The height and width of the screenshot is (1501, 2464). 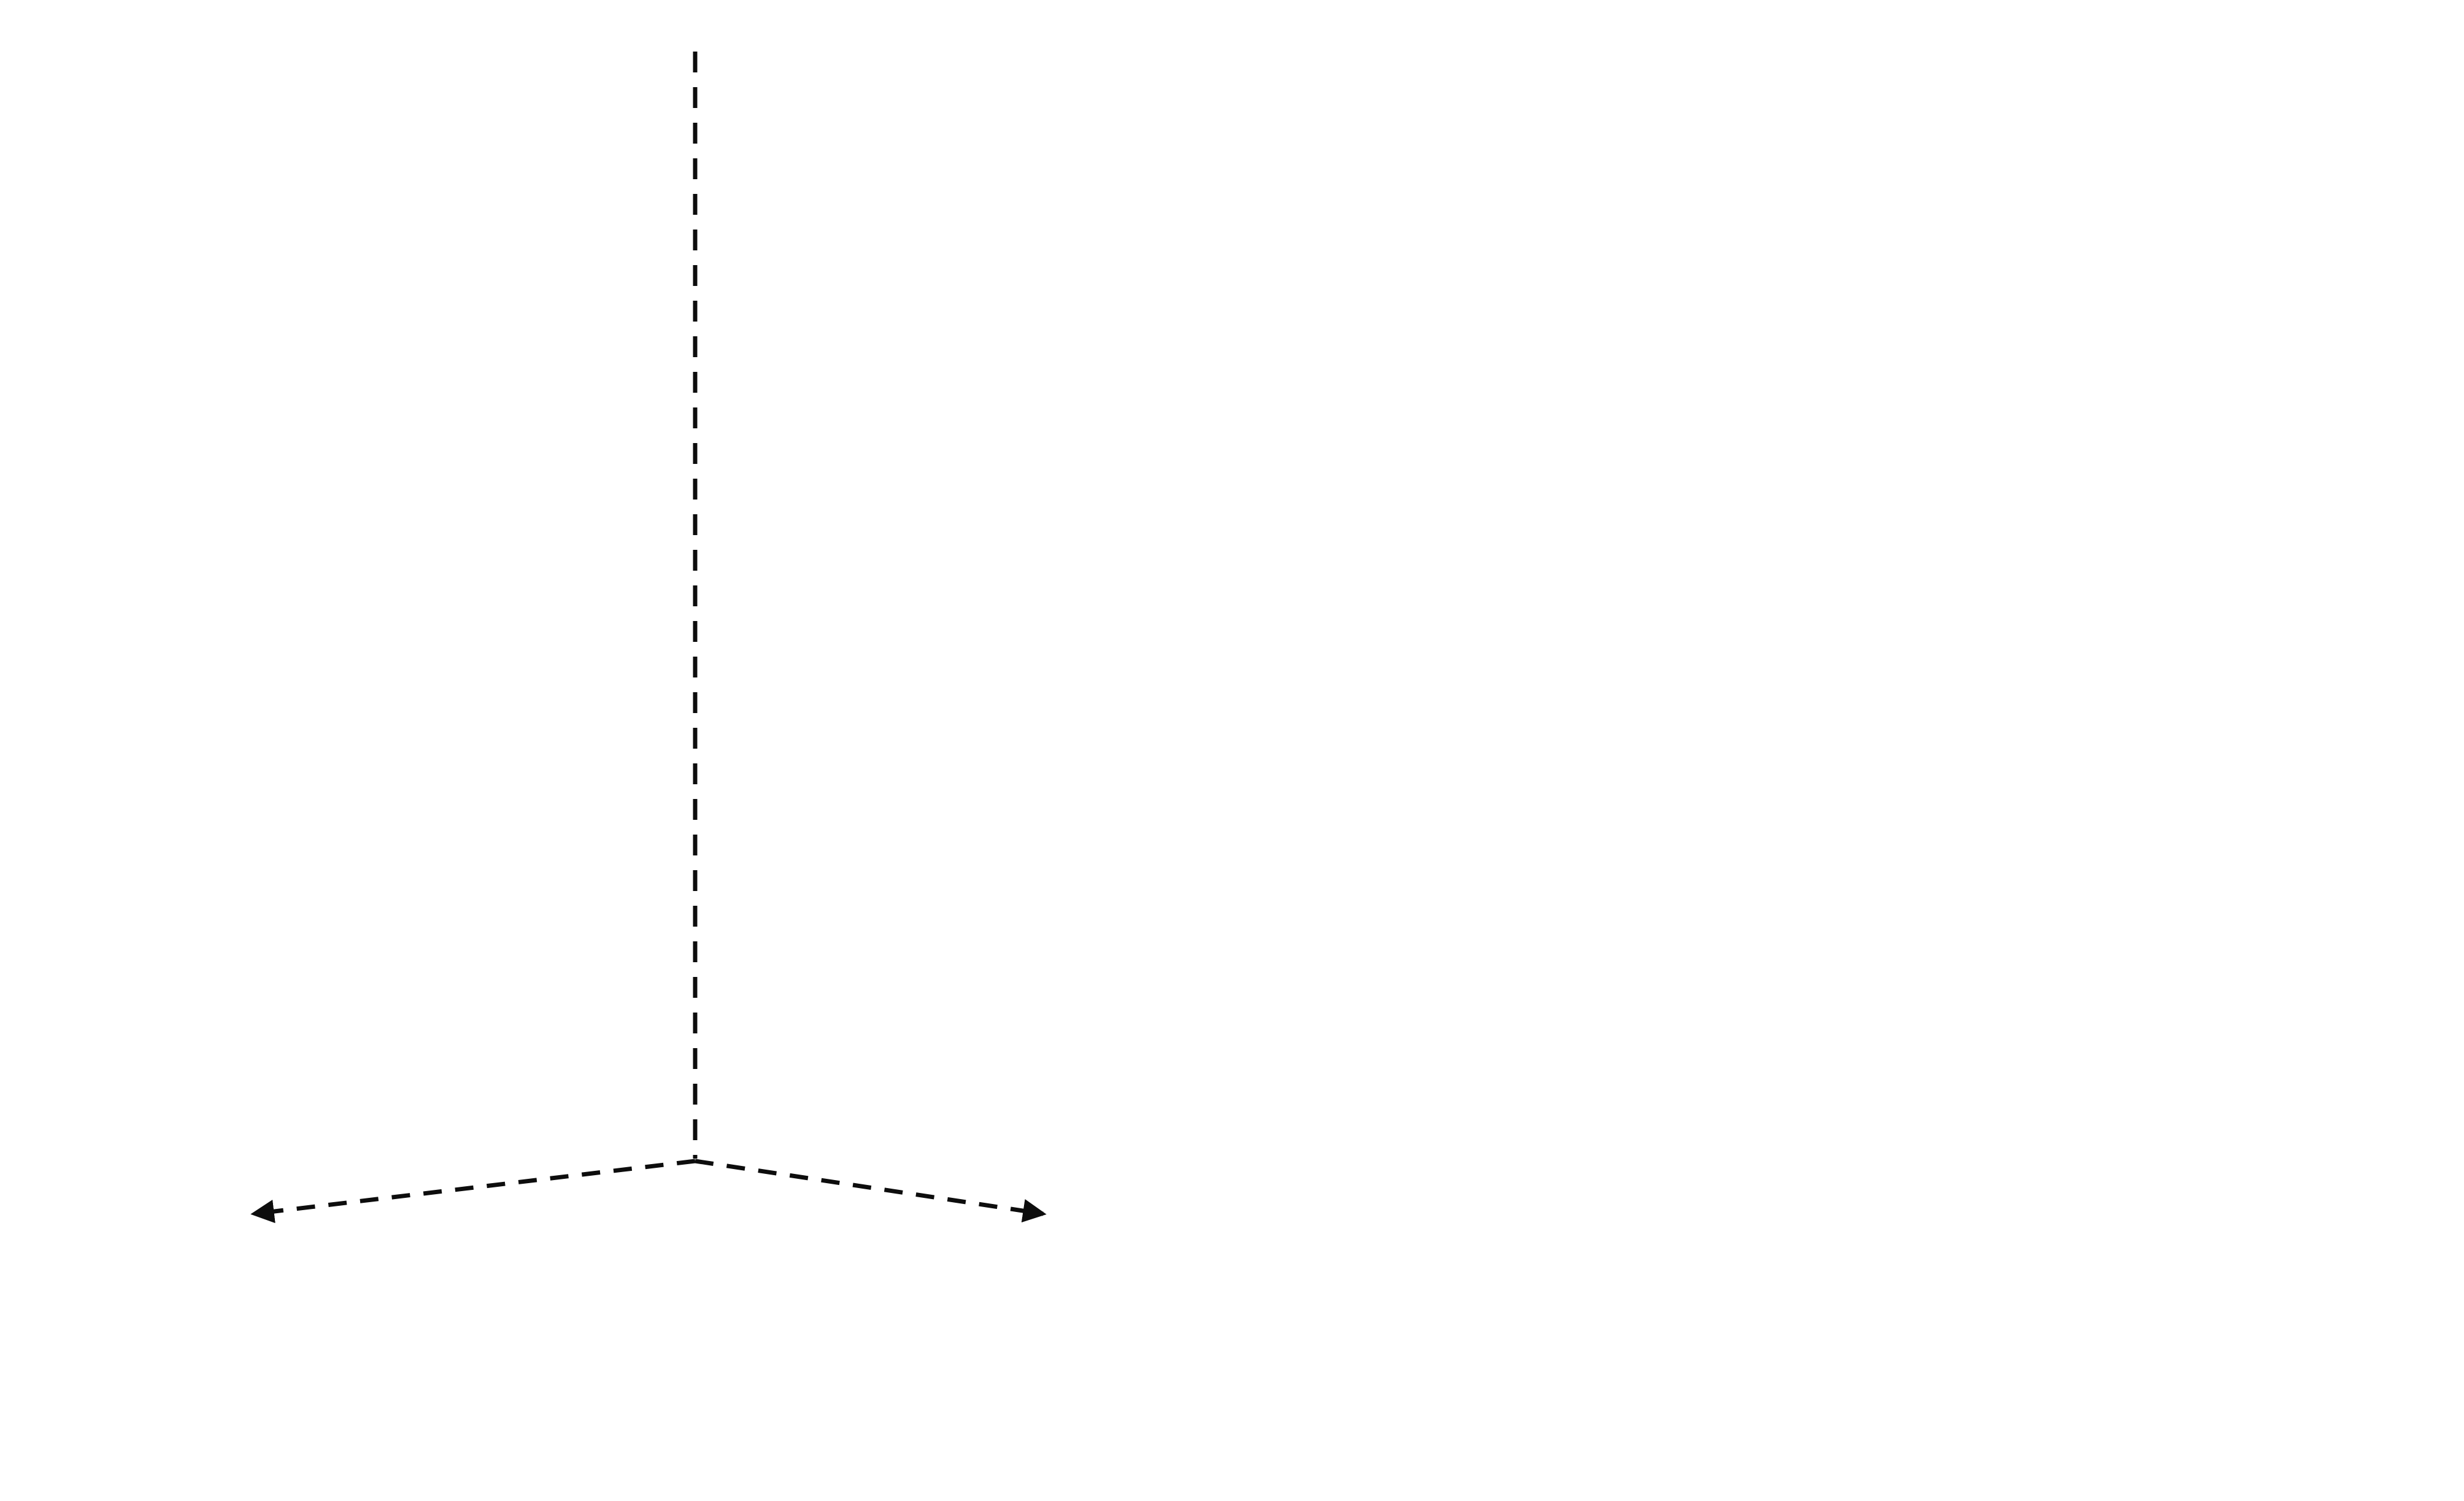 What do you see at coordinates (871, 1191) in the screenshot?
I see `zoom-lens-line-right` at bounding box center [871, 1191].